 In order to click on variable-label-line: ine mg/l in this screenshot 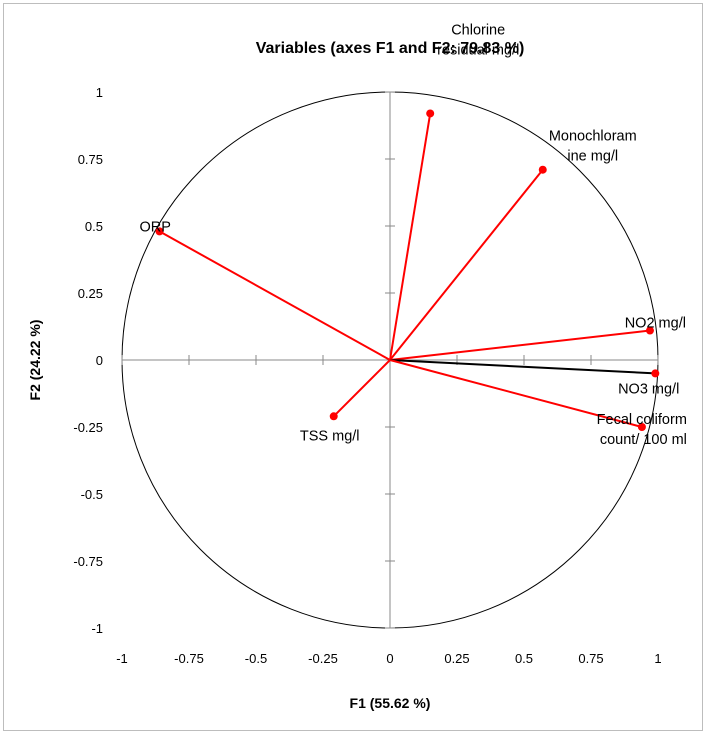, I will do `click(592, 157)`.